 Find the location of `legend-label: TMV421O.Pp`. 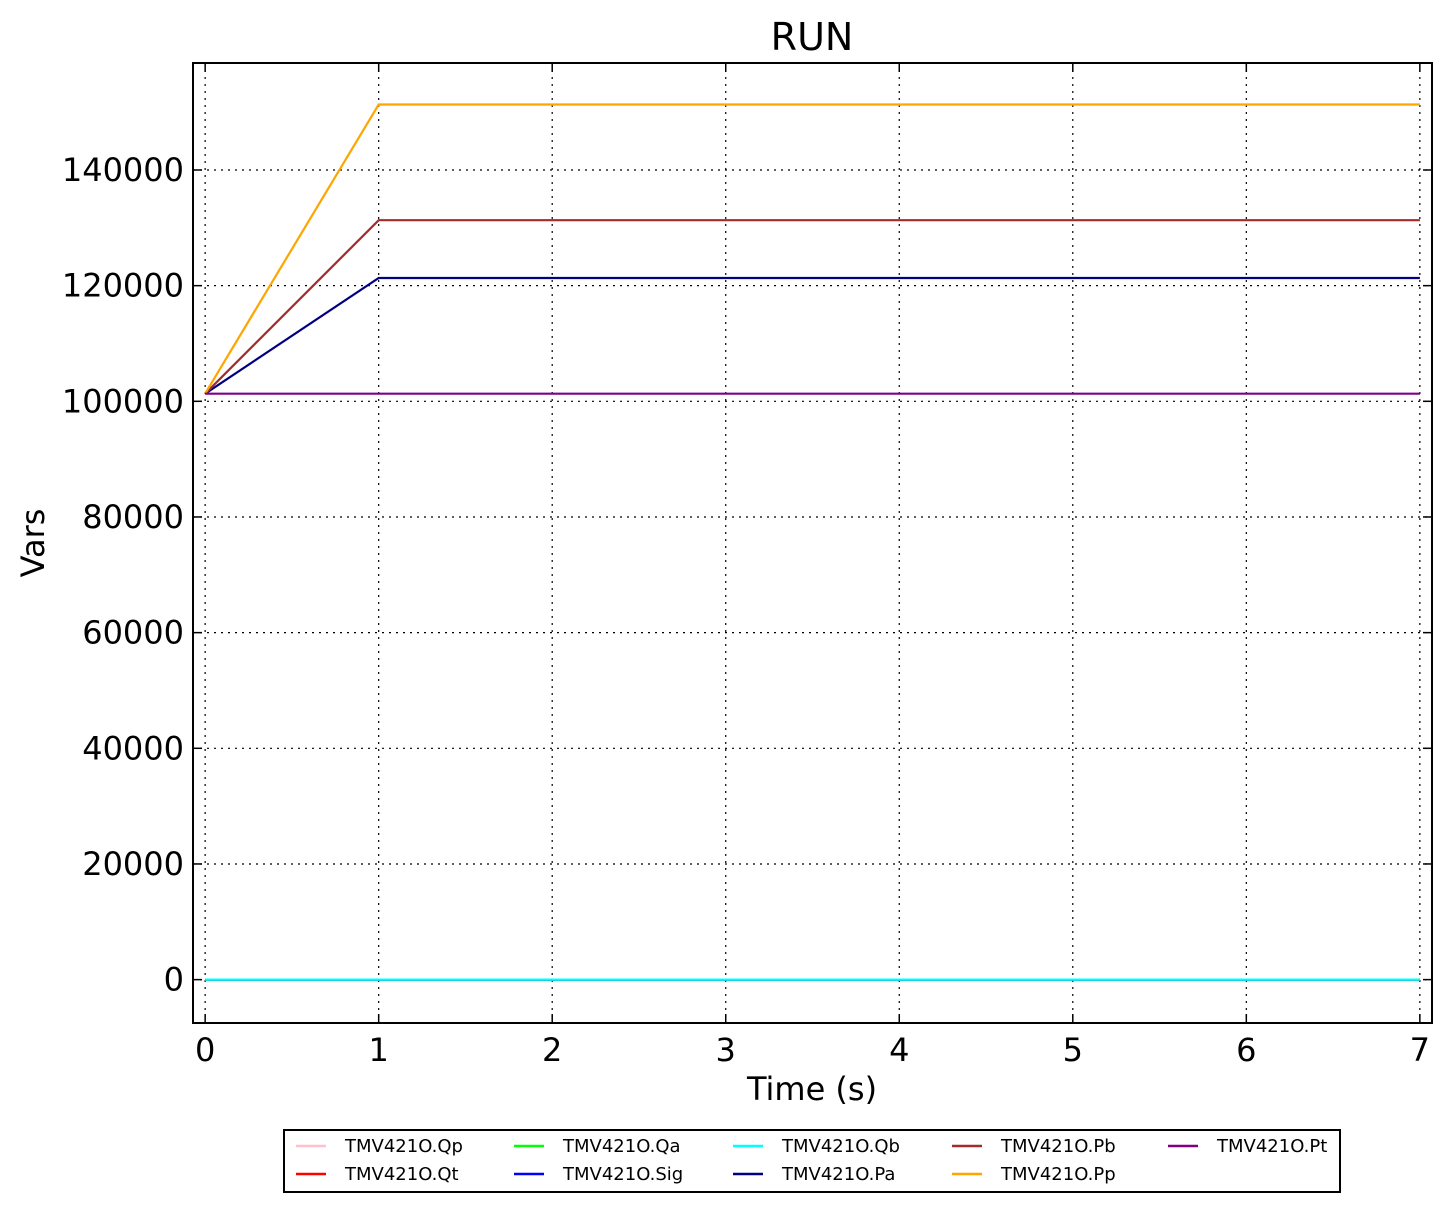

legend-label: TMV421O.Pp is located at coordinates (1058, 1174).